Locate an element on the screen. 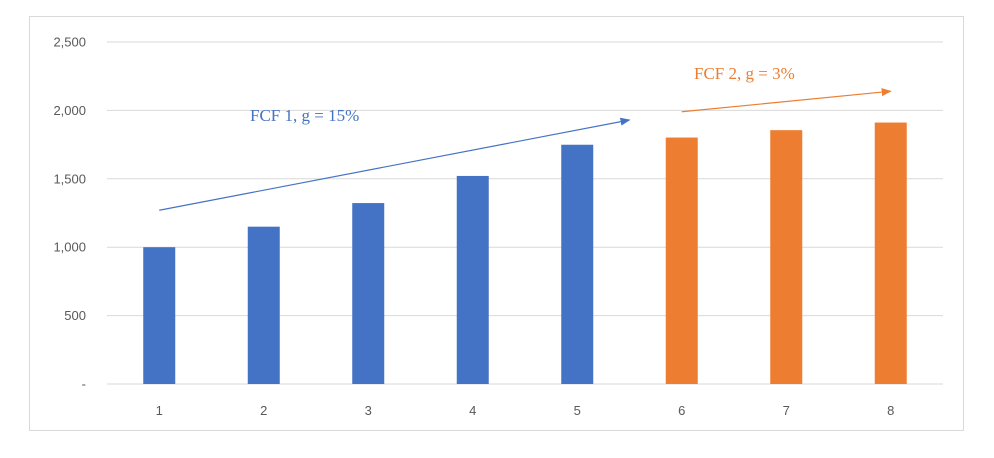 The height and width of the screenshot is (458, 994). x-axis-tick-labels: 1 2 3 4 5 6 7 8 is located at coordinates (525, 410).